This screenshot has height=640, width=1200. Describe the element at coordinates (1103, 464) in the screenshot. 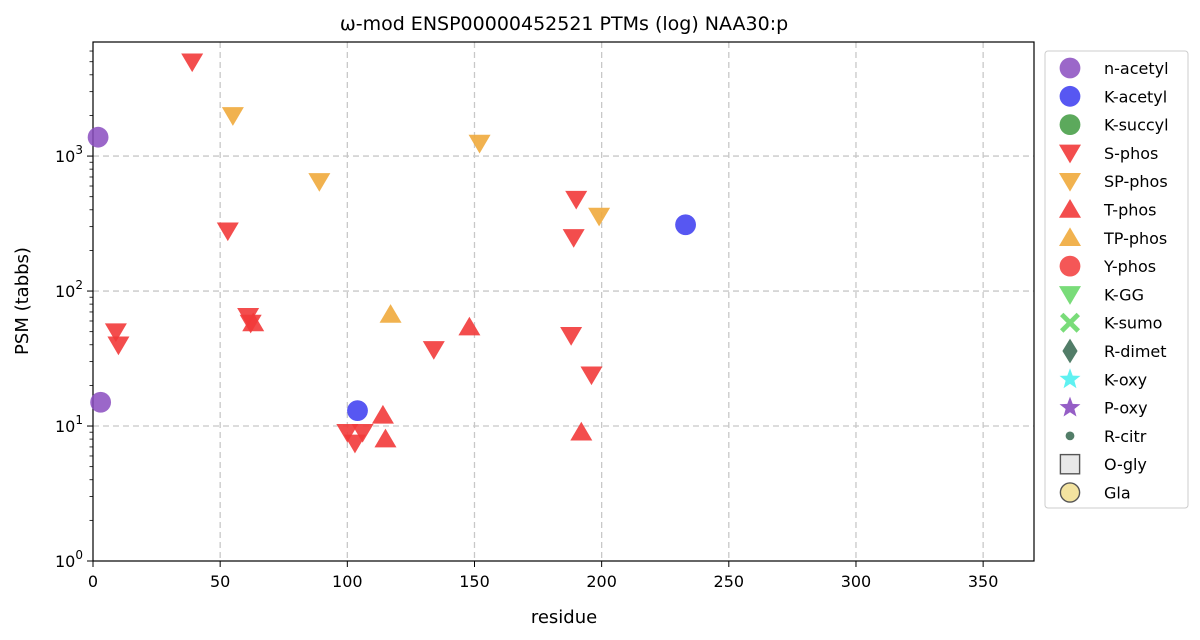

I see `legend-entry: O-gly` at that location.